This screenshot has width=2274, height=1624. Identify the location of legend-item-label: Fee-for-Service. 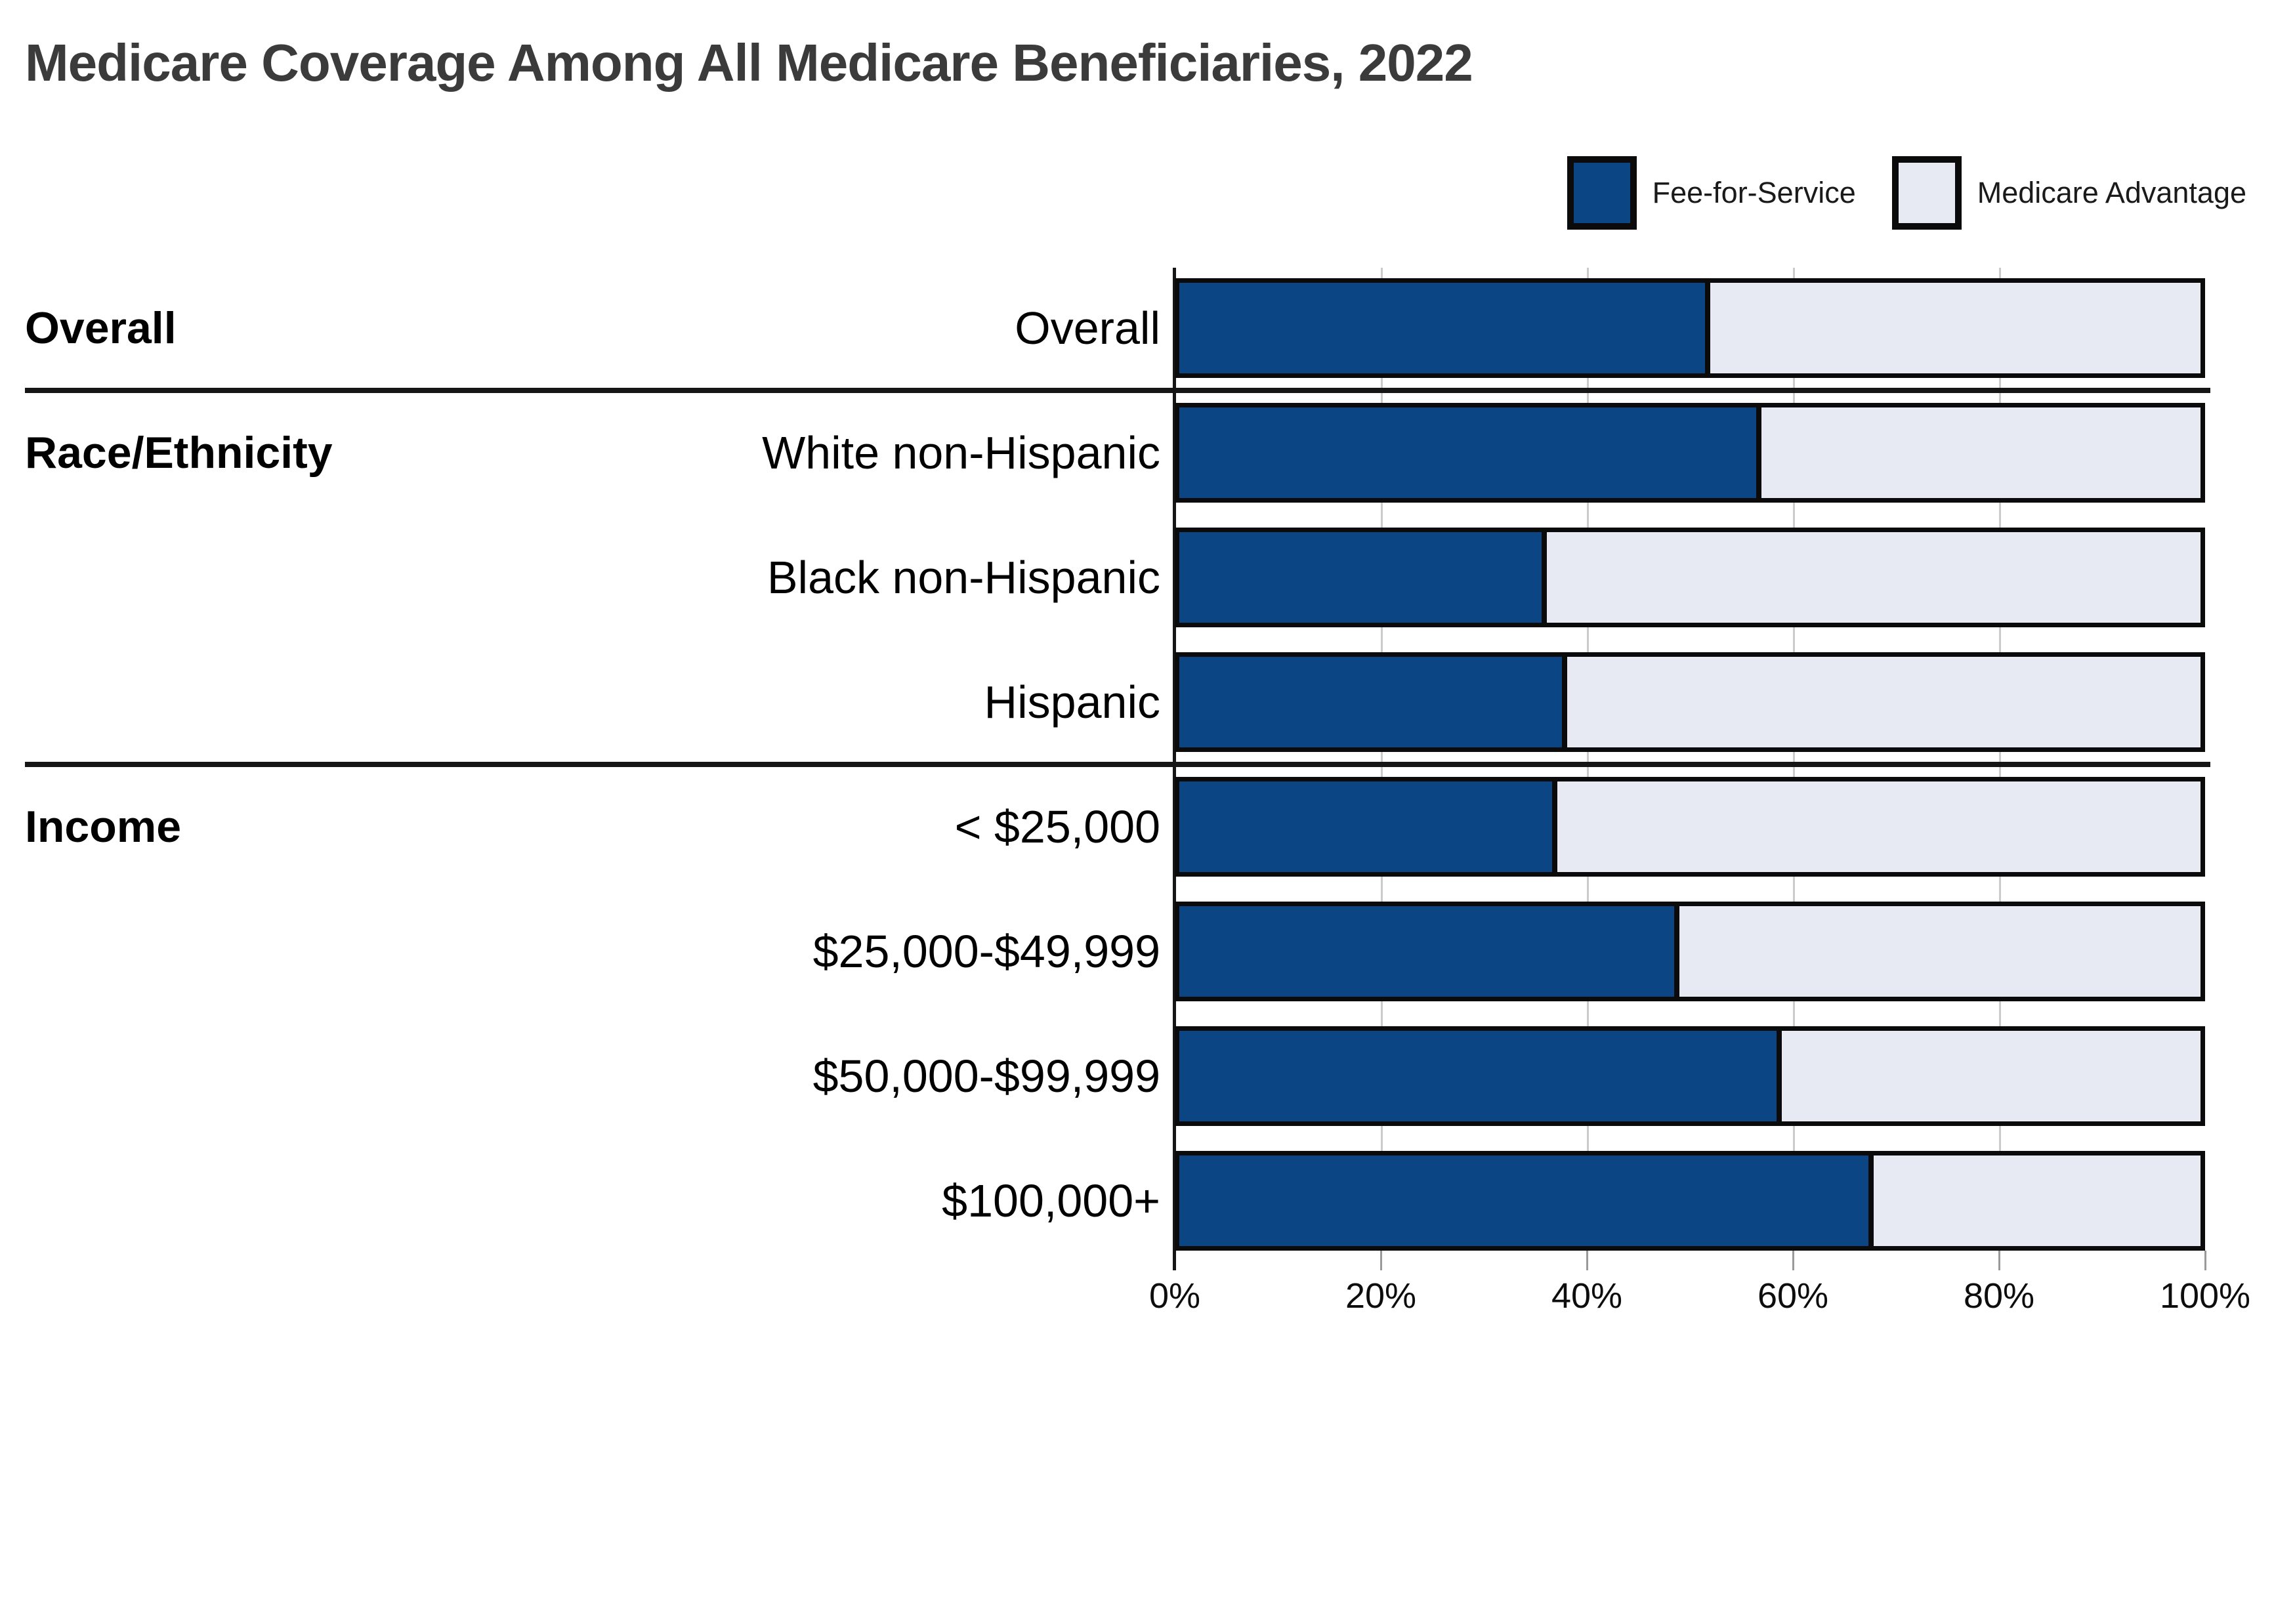
(1754, 192).